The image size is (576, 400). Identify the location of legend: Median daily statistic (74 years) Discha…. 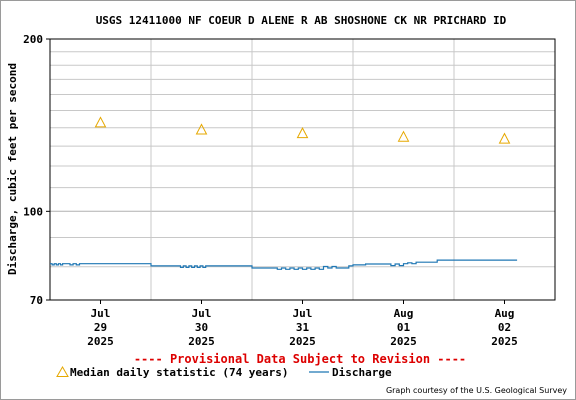
(224, 372).